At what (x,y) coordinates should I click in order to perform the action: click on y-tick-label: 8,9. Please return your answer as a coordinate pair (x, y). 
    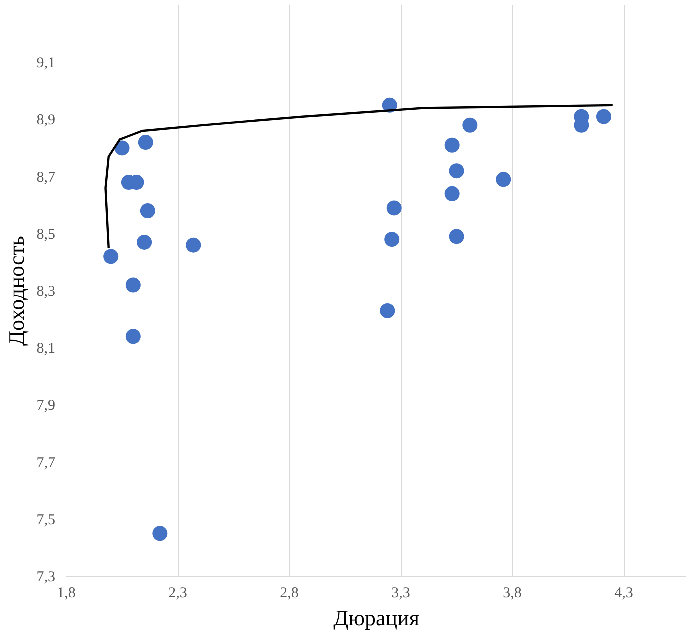
    Looking at the image, I should click on (46, 120).